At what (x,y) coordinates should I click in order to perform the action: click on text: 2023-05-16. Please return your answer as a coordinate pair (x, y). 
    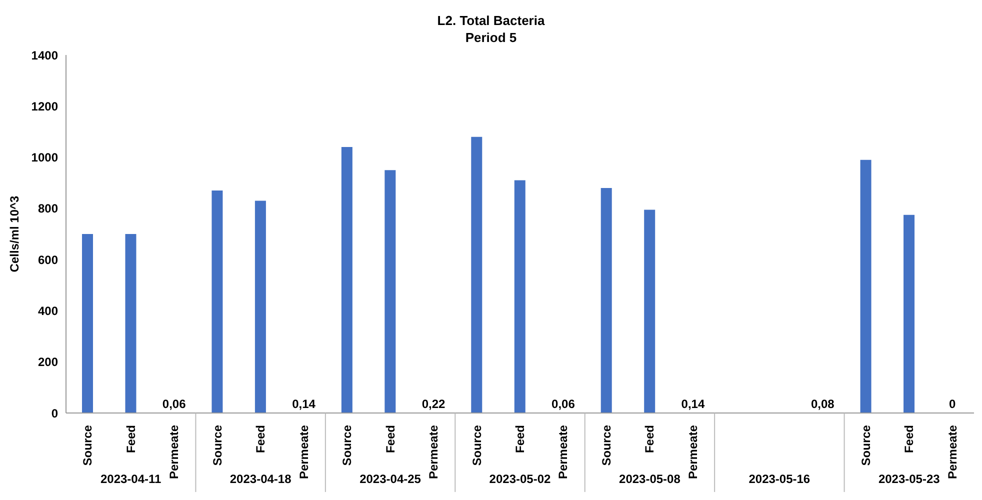
    Looking at the image, I should click on (779, 479).